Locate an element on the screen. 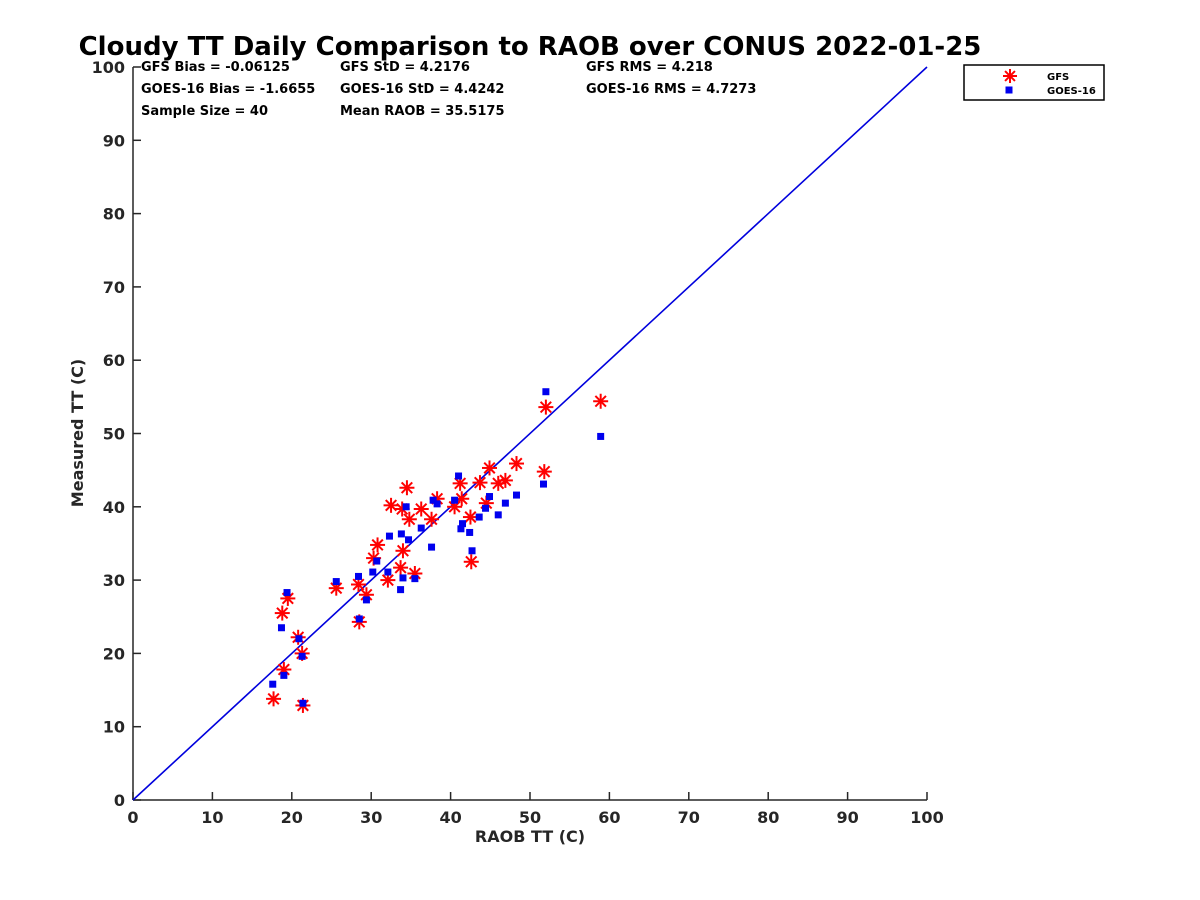 This screenshot has width=1200, height=900. x-tick-label: 60 is located at coordinates (609, 817).